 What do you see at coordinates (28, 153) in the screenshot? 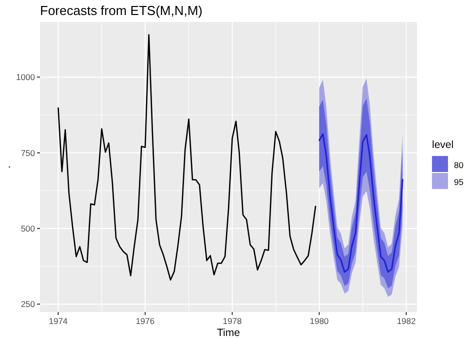
I see `y-tick-label: 750` at bounding box center [28, 153].